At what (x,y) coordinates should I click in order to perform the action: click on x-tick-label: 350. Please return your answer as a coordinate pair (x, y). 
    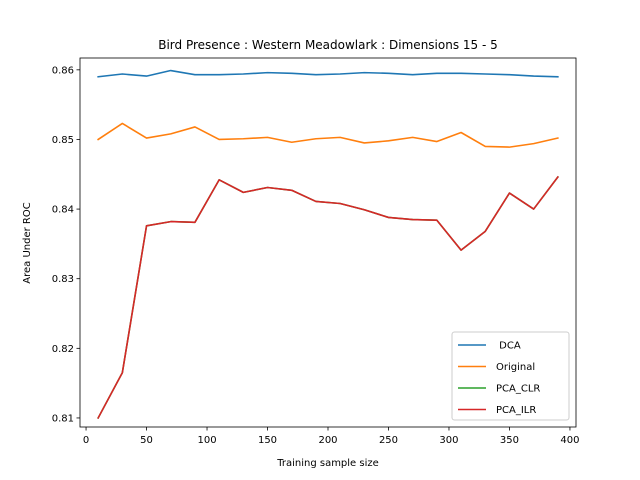
    Looking at the image, I should click on (509, 440).